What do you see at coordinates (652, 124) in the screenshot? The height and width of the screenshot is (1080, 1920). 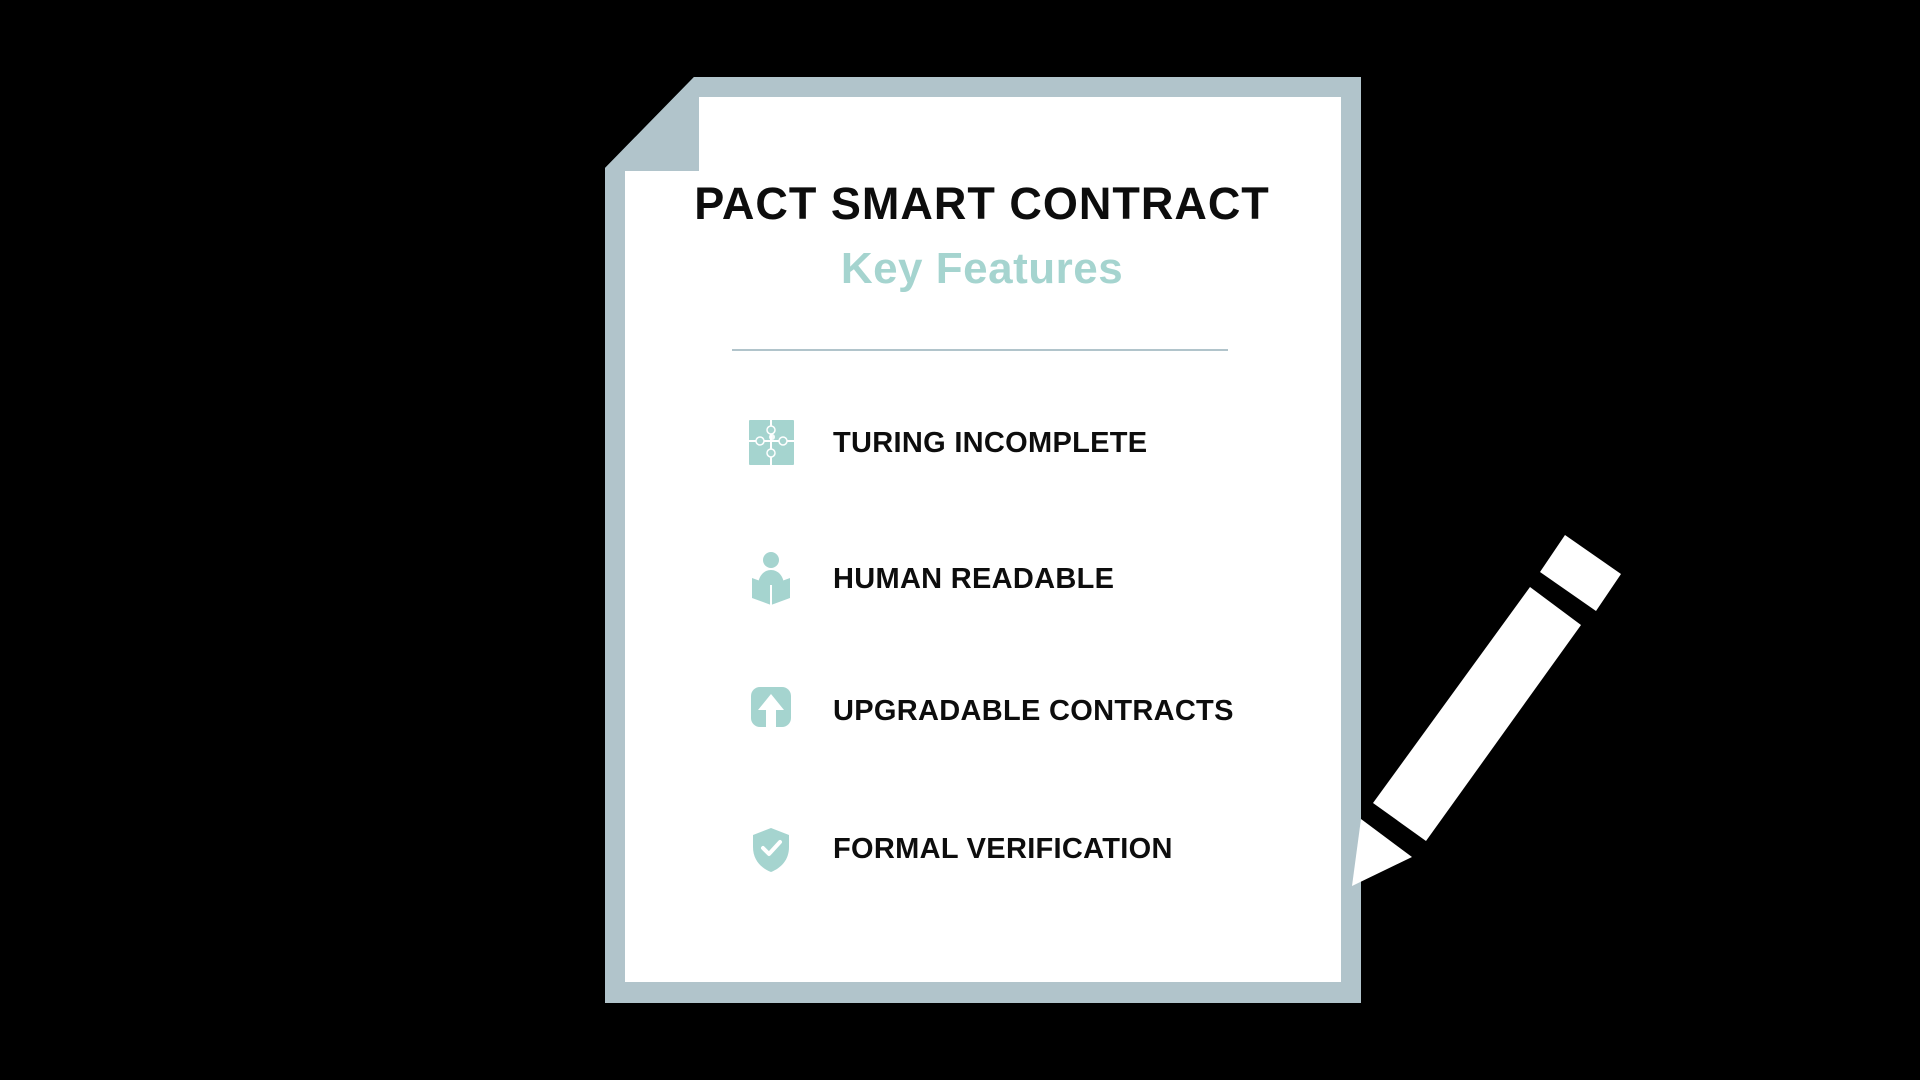 I see `folded-corner` at bounding box center [652, 124].